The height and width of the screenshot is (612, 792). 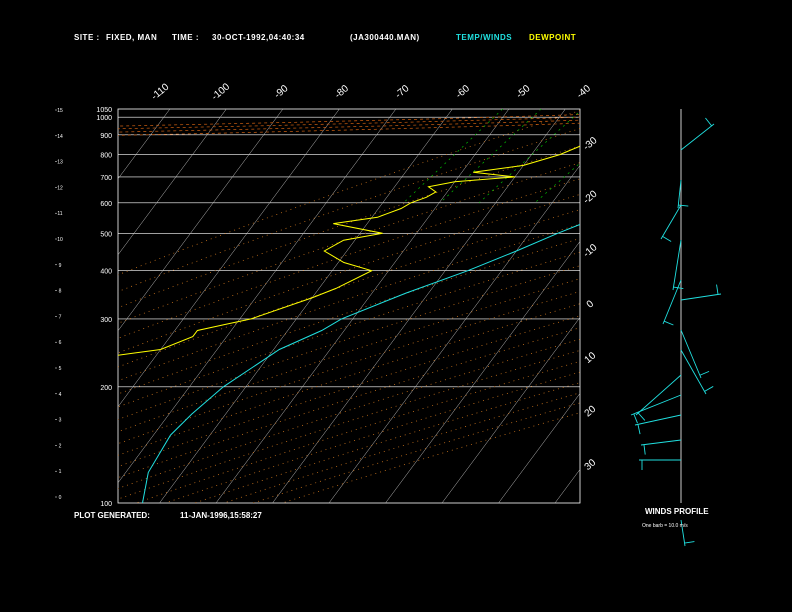 I want to click on top-temp-label: -80, so click(x=342, y=92).